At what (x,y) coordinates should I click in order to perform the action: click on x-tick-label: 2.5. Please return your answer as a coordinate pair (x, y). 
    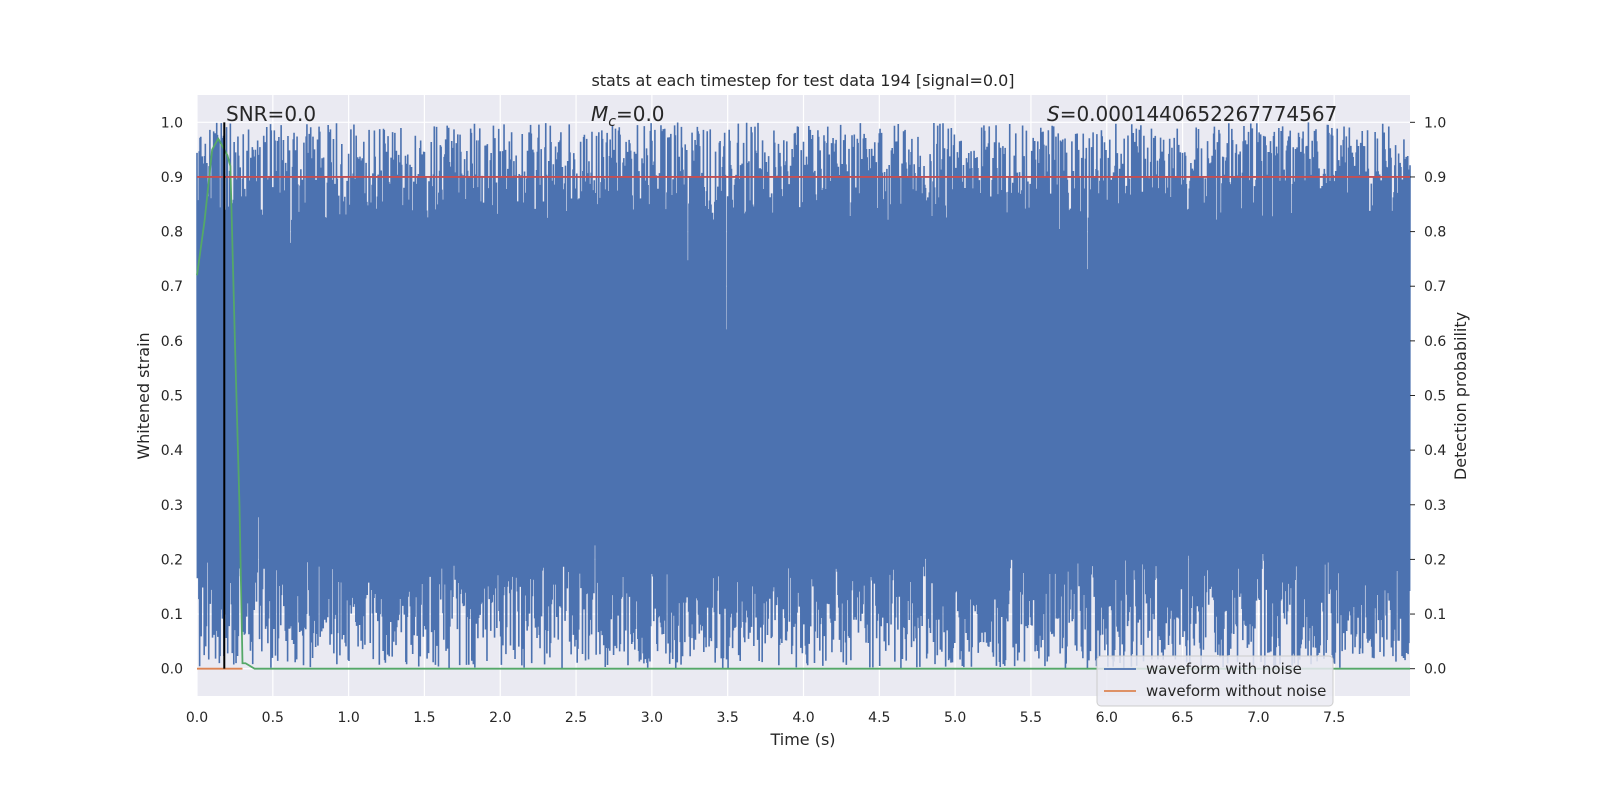
    Looking at the image, I should click on (576, 718).